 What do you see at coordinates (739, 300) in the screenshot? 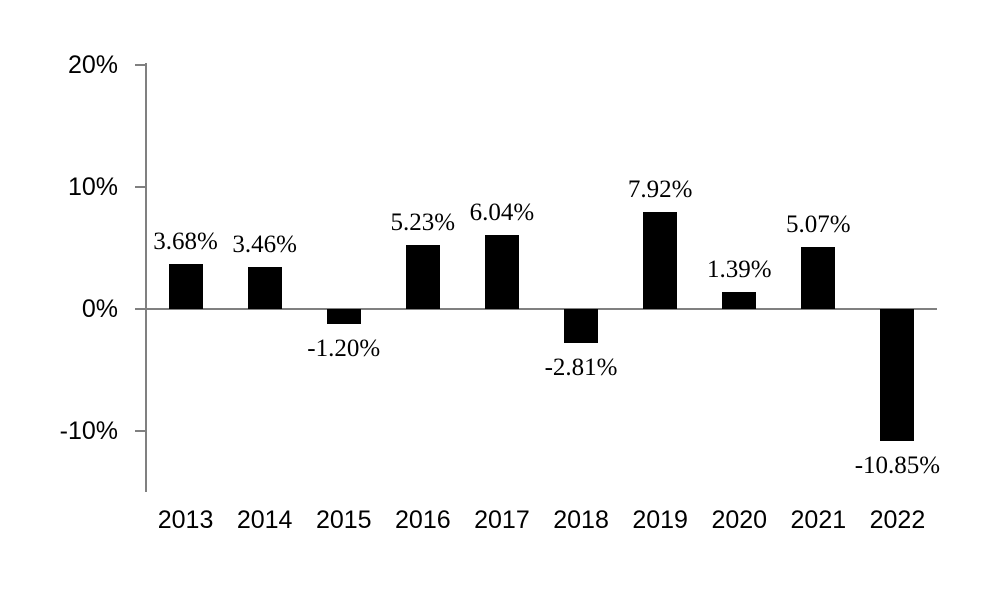
I see `bar-2020` at bounding box center [739, 300].